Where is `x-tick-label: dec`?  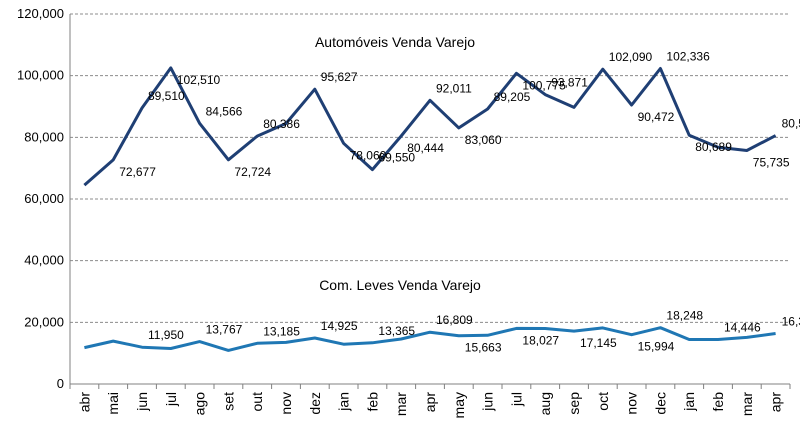
x-tick-label: dec is located at coordinates (660, 403).